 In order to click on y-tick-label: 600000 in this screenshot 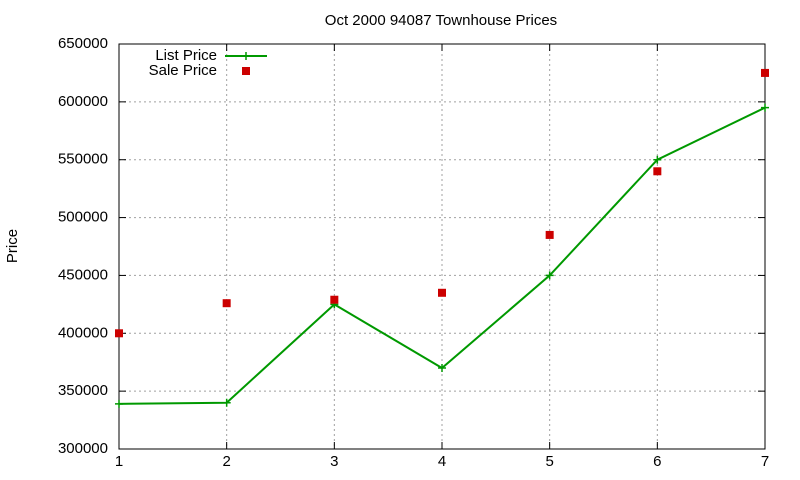, I will do `click(83, 101)`.